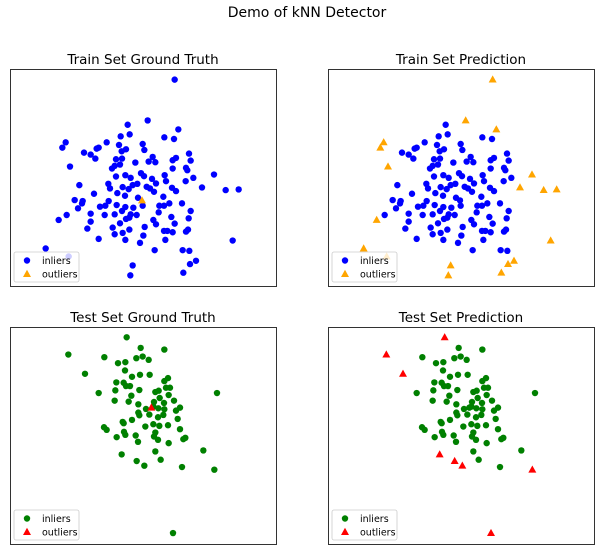  Describe the element at coordinates (27, 273) in the screenshot. I see `legend-outlier-marker` at that location.